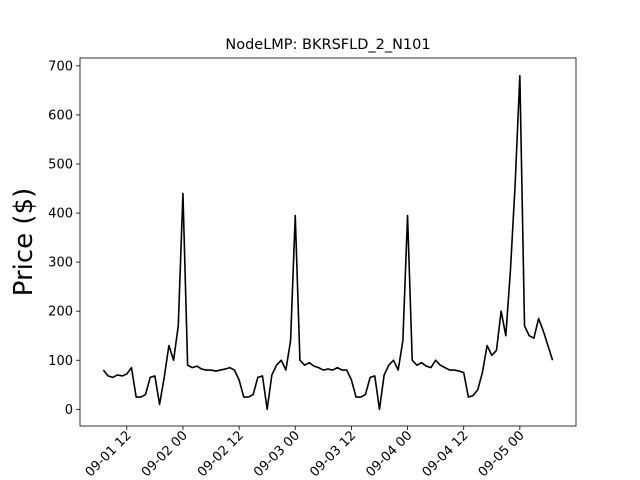  Describe the element at coordinates (69, 410) in the screenshot. I see `y-tick-label: 0` at that location.